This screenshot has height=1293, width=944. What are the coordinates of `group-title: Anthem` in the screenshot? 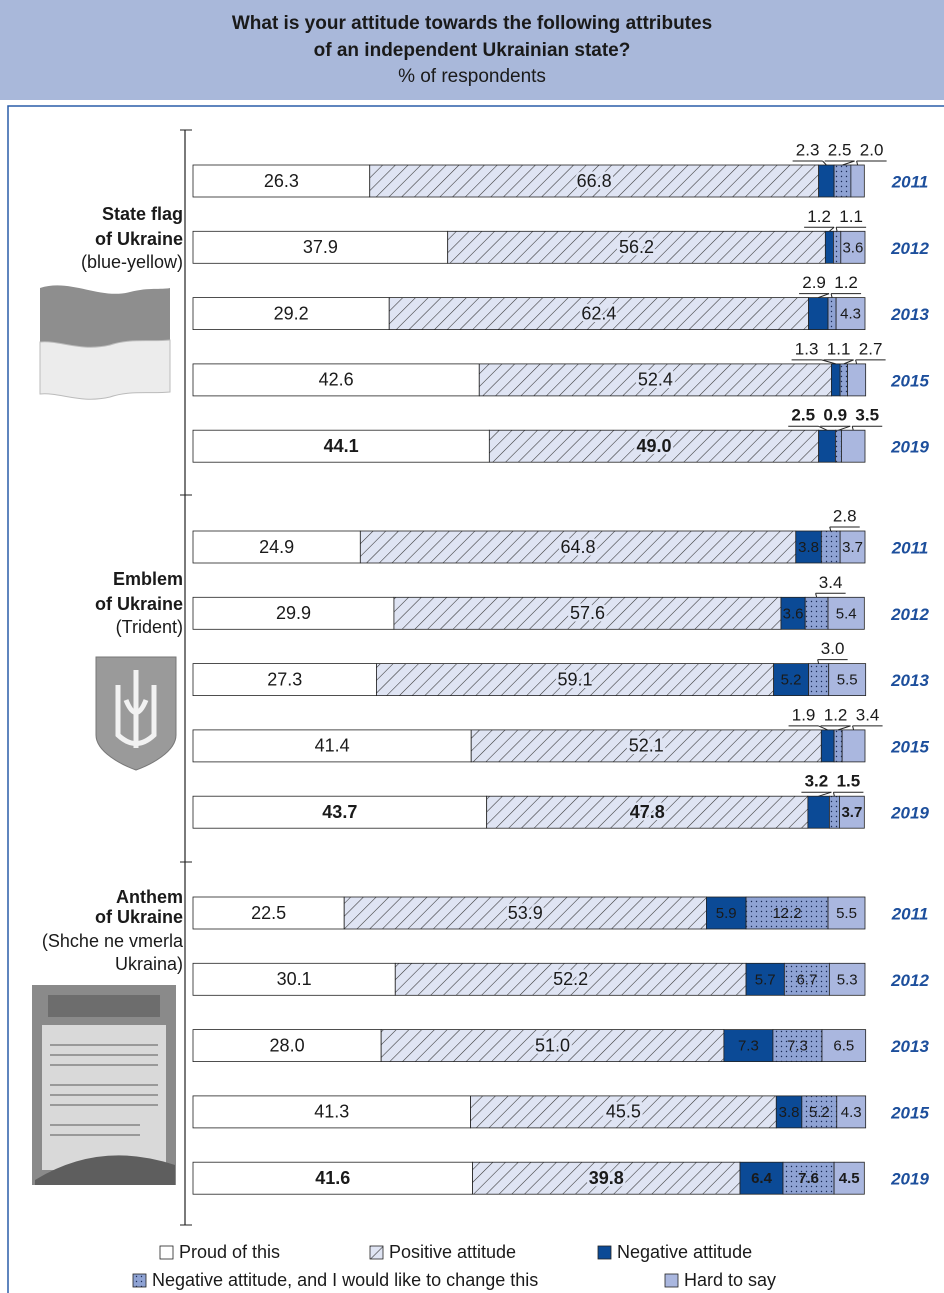 It's located at (149, 897).